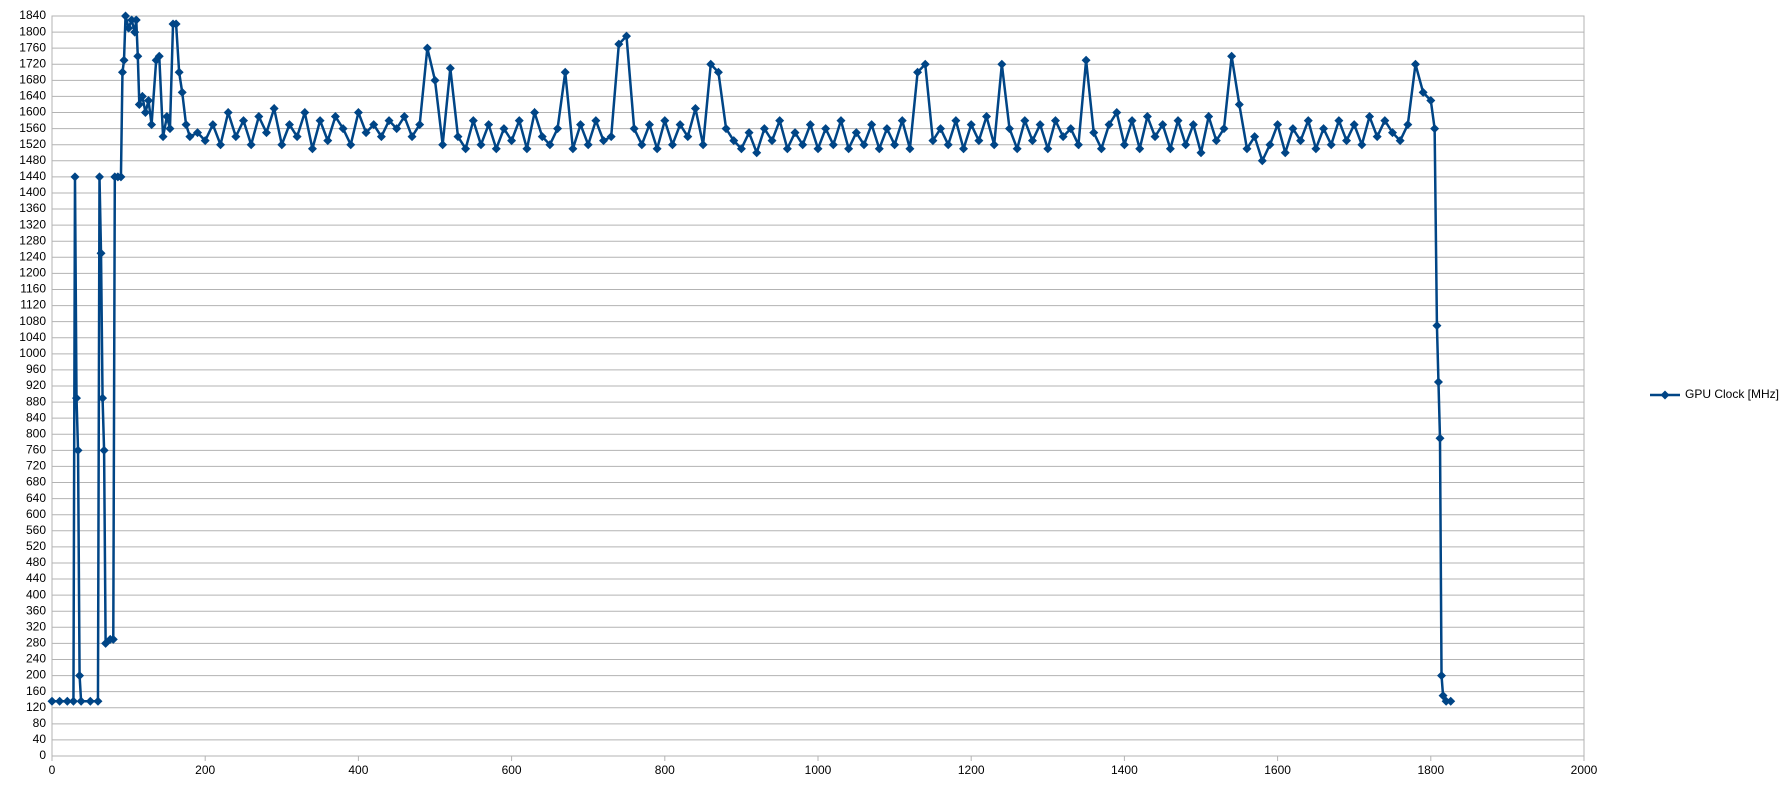 The height and width of the screenshot is (798, 1791). I want to click on y-tick-label: 1680, so click(32, 80).